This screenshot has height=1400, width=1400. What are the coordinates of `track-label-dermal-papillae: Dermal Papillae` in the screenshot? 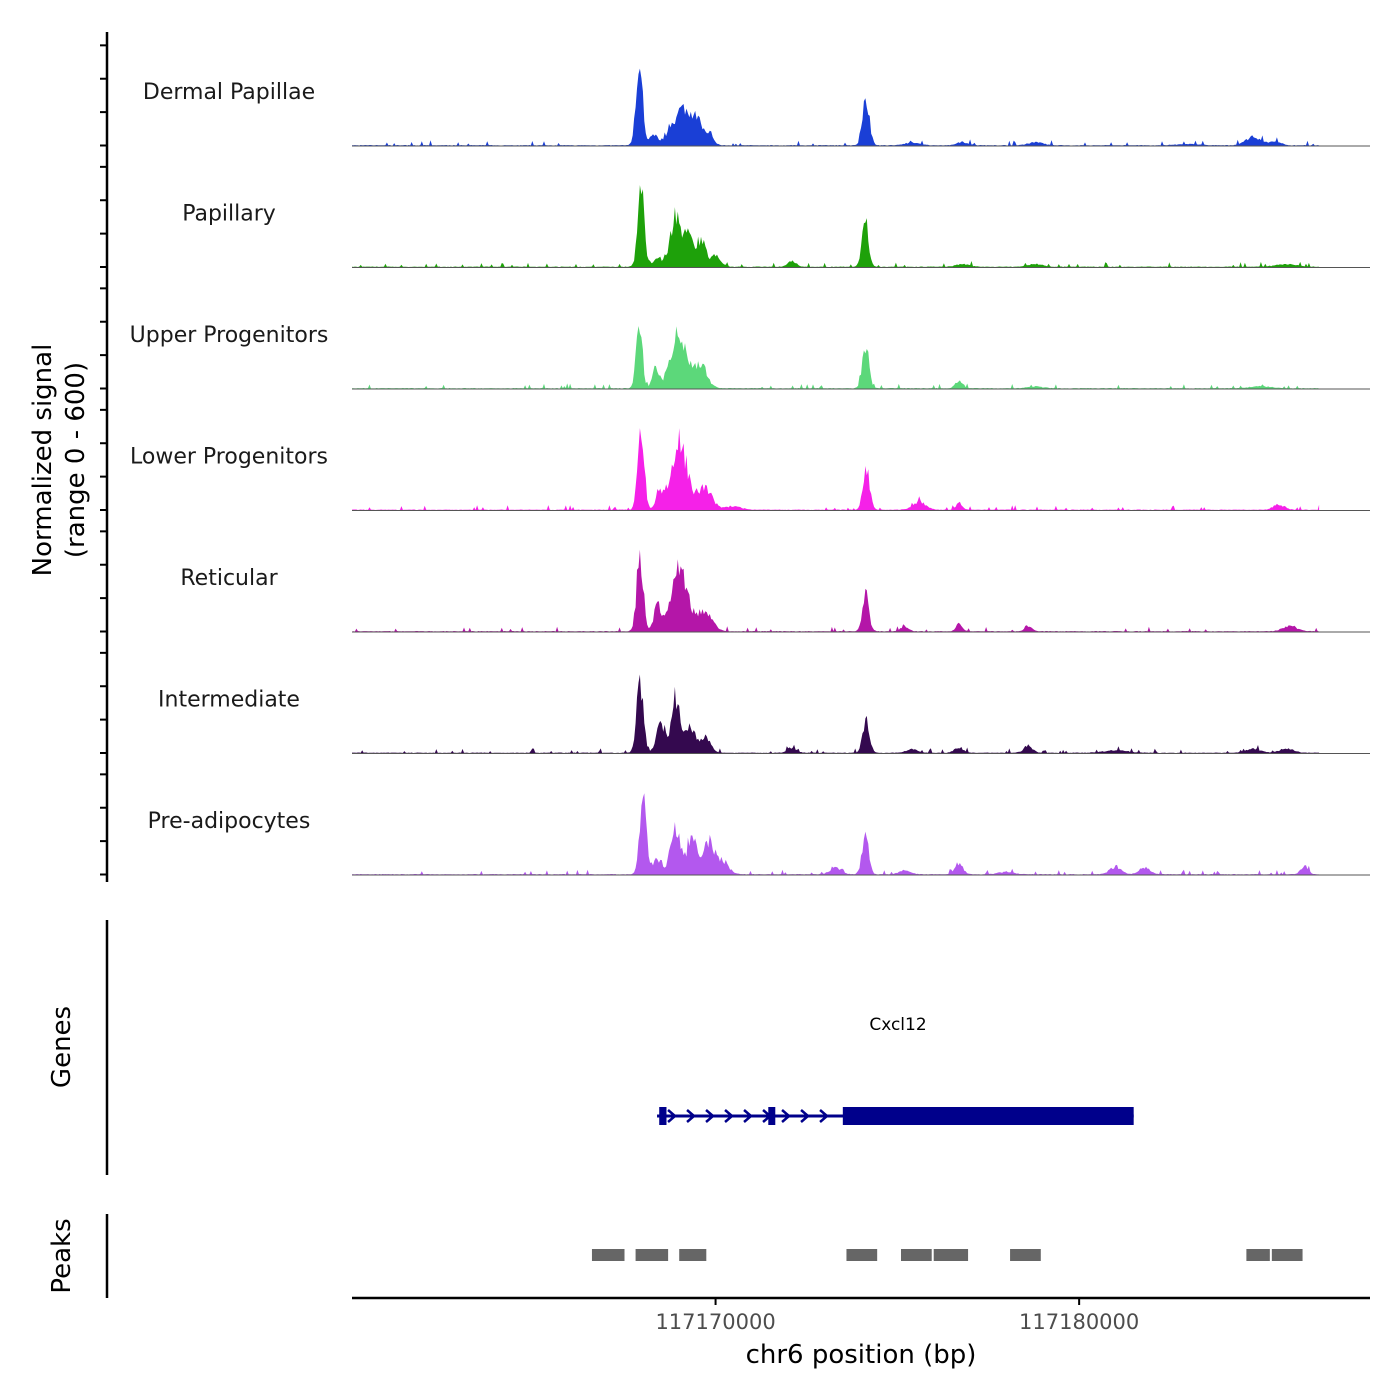 It's located at (229, 92).